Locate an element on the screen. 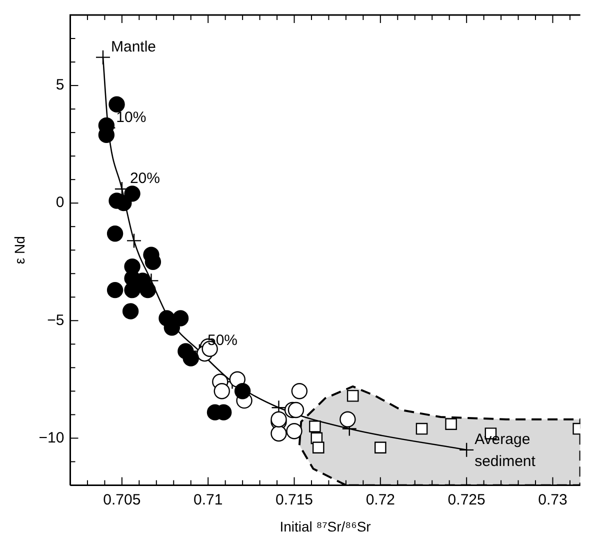 This screenshot has width=589, height=546. annotation: 20% is located at coordinates (145, 178).